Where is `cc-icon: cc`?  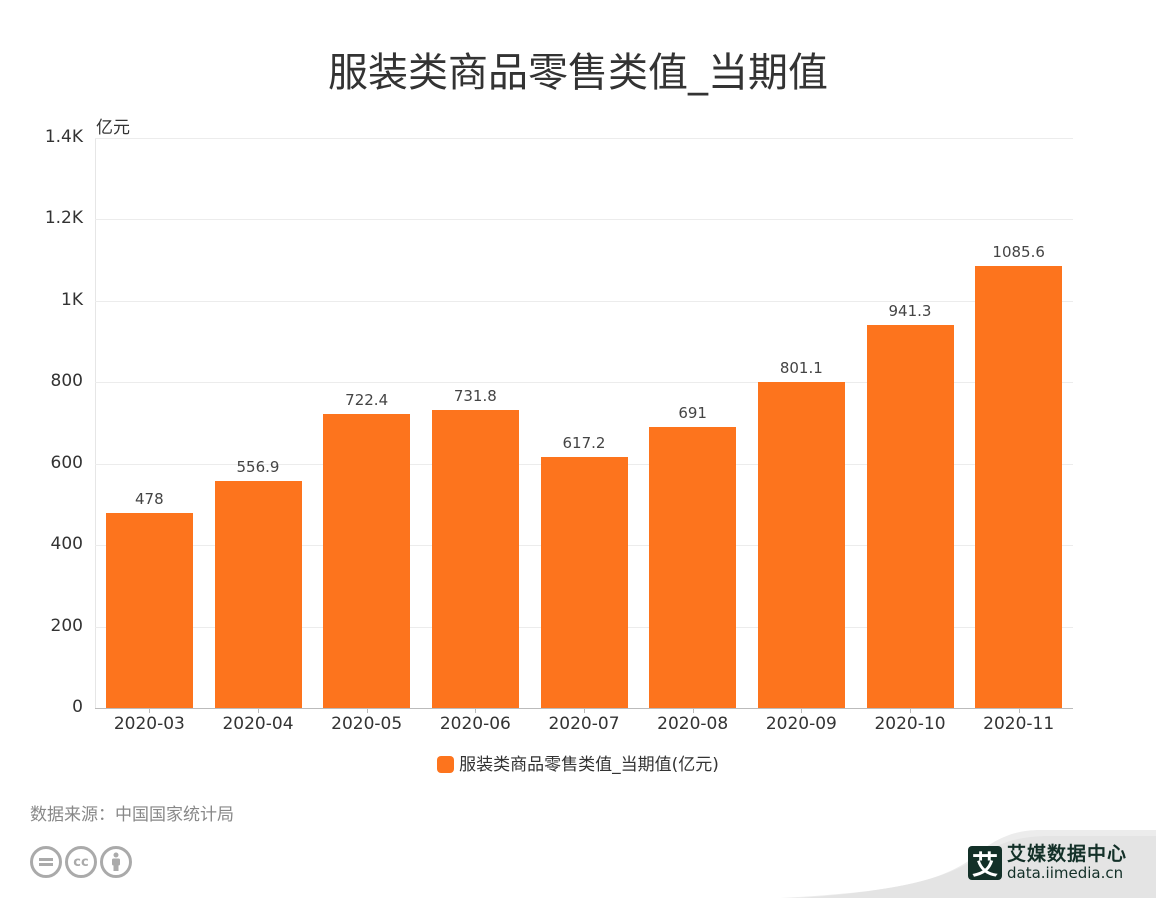 cc-icon: cc is located at coordinates (81, 862).